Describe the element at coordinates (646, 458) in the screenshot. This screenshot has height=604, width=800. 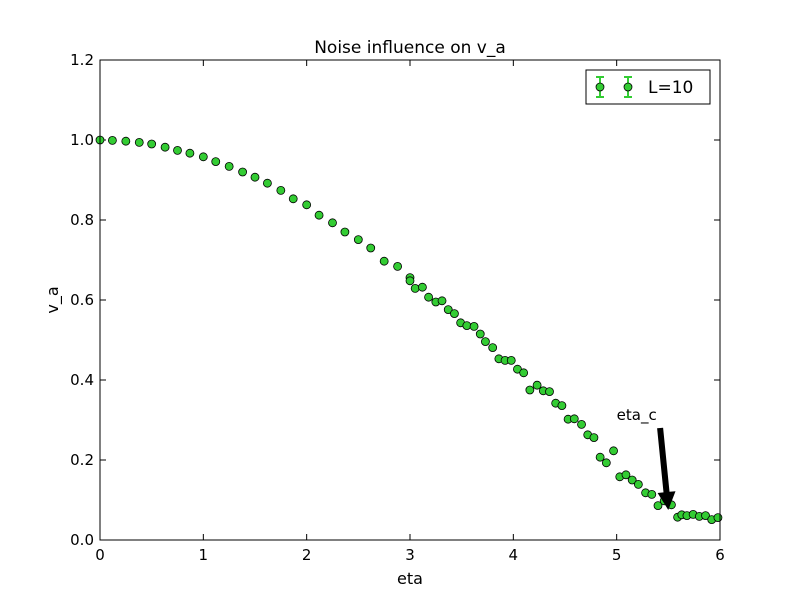
I see `annotations: eta_c` at that location.